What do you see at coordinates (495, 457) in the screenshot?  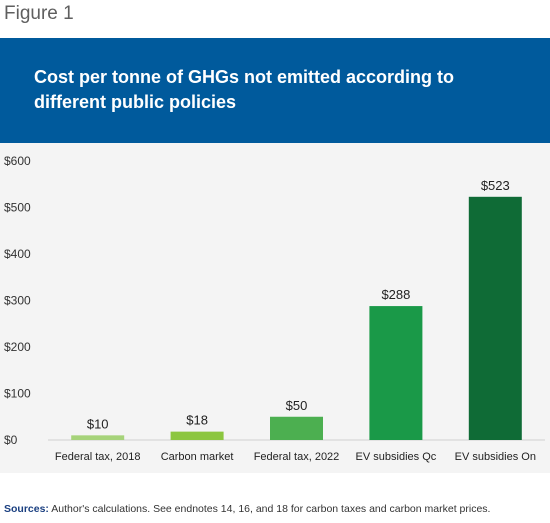 I see `x-tick-label: EV subsidies On` at bounding box center [495, 457].